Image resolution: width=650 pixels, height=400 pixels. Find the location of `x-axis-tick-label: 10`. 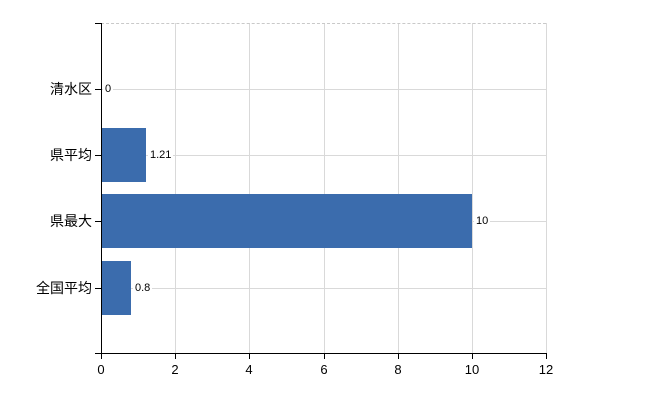

x-axis-tick-label: 10 is located at coordinates (472, 369).